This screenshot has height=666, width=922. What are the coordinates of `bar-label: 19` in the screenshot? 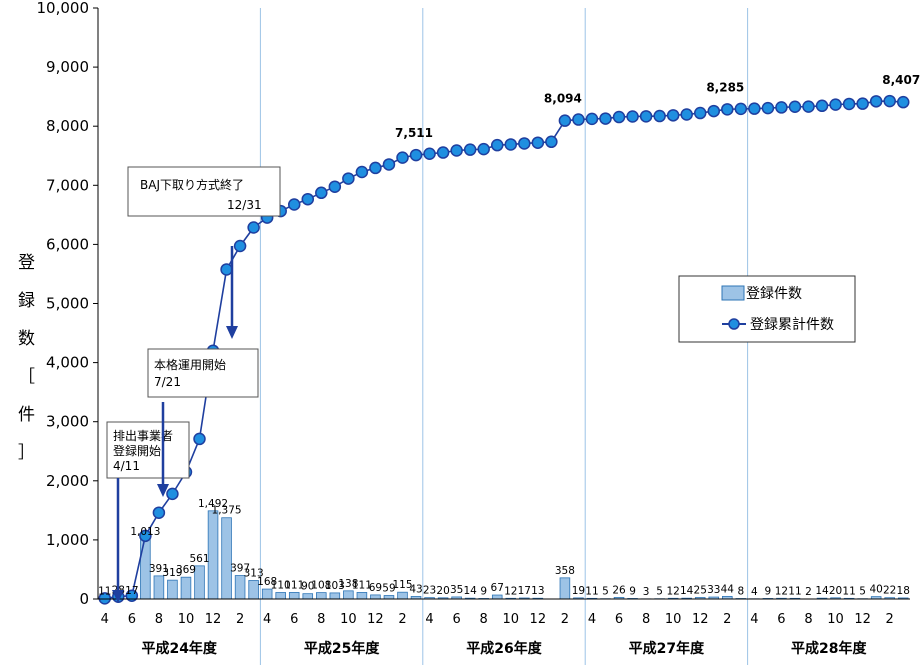 It's located at (578, 591).